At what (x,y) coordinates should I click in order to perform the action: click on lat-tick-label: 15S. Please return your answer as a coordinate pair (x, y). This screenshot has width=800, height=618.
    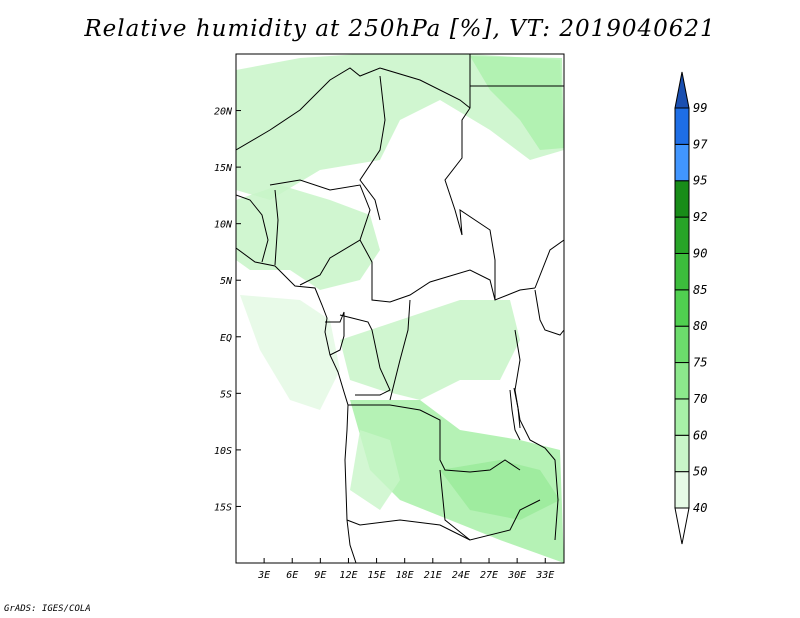
    Looking at the image, I should click on (223, 507).